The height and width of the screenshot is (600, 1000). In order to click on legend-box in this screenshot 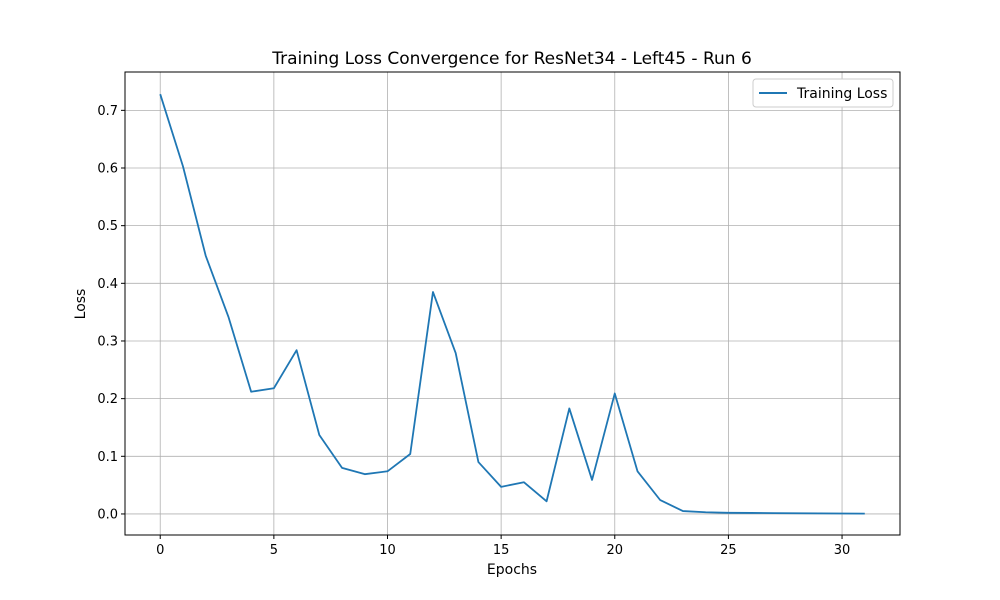, I will do `click(823, 93)`.